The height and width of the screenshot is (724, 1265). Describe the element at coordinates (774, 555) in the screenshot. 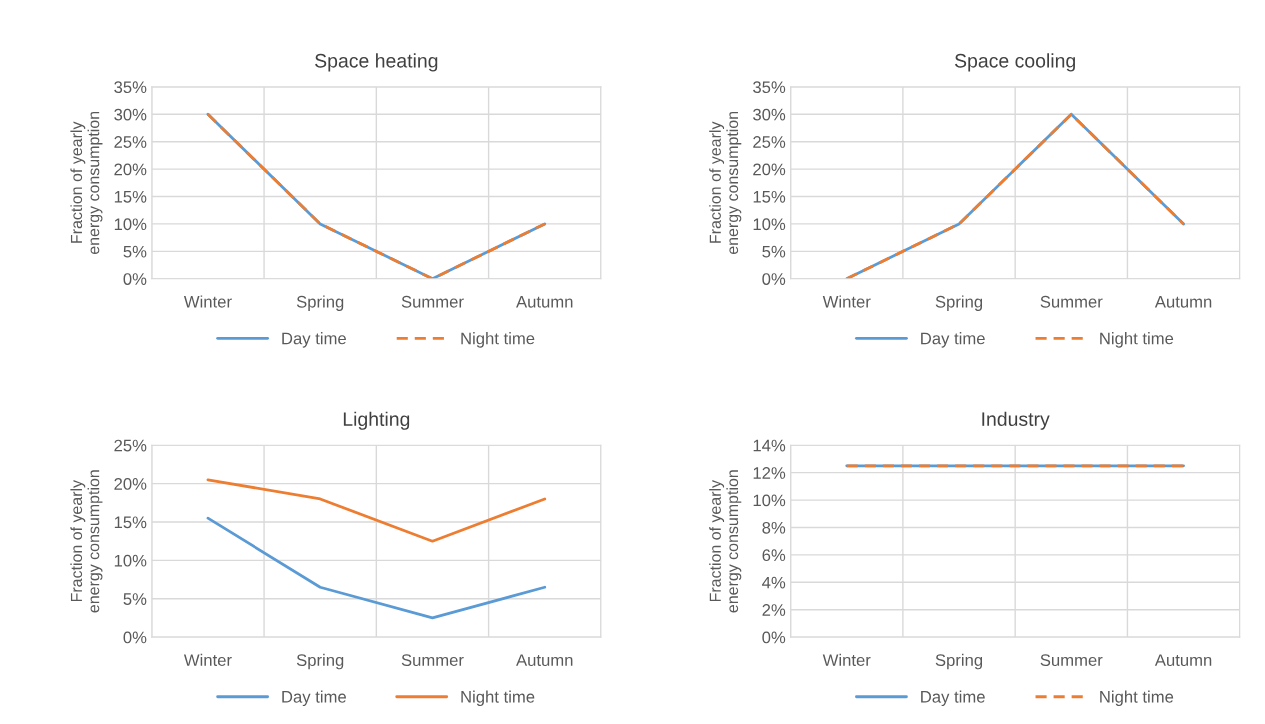

I see `y-tick-label: 6%` at that location.